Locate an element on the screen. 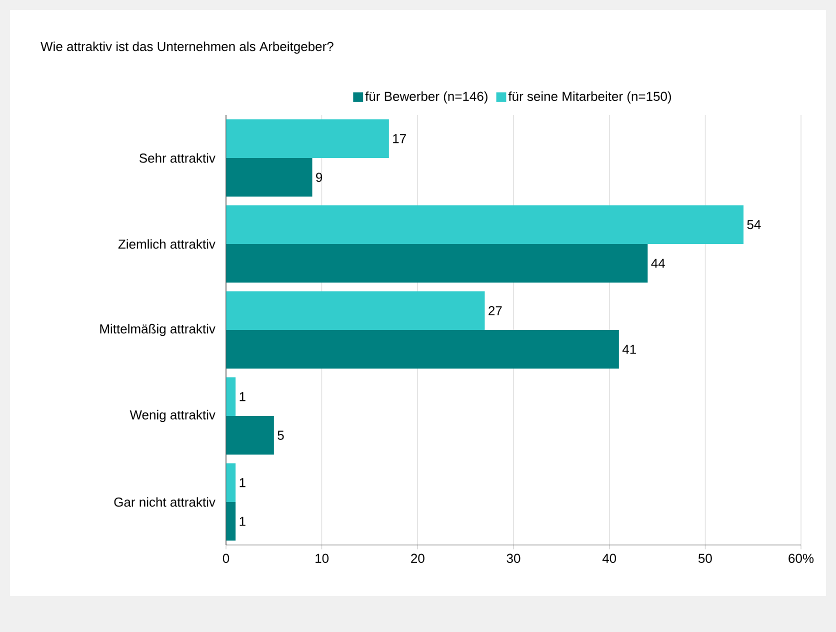 This screenshot has width=836, height=632. data-label: 27 is located at coordinates (495, 311).